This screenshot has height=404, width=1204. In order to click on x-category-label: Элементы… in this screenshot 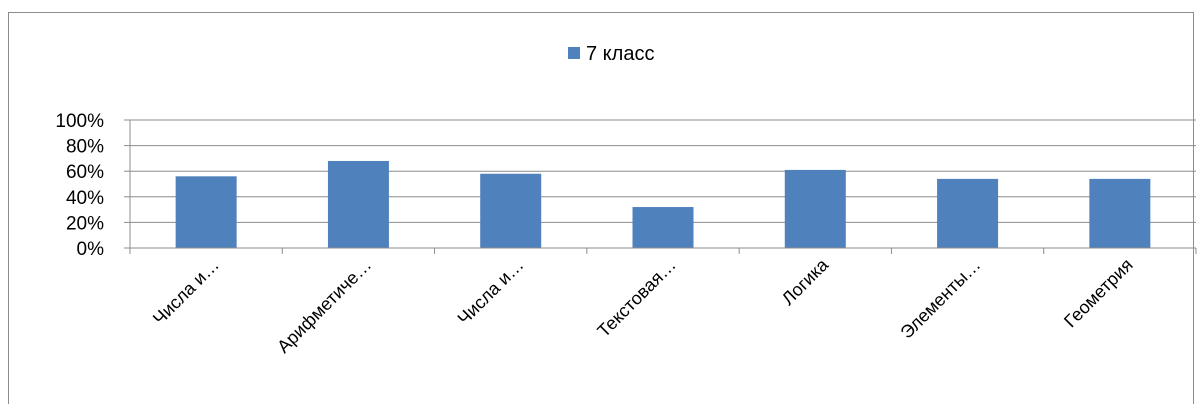, I will do `click(940, 299)`.